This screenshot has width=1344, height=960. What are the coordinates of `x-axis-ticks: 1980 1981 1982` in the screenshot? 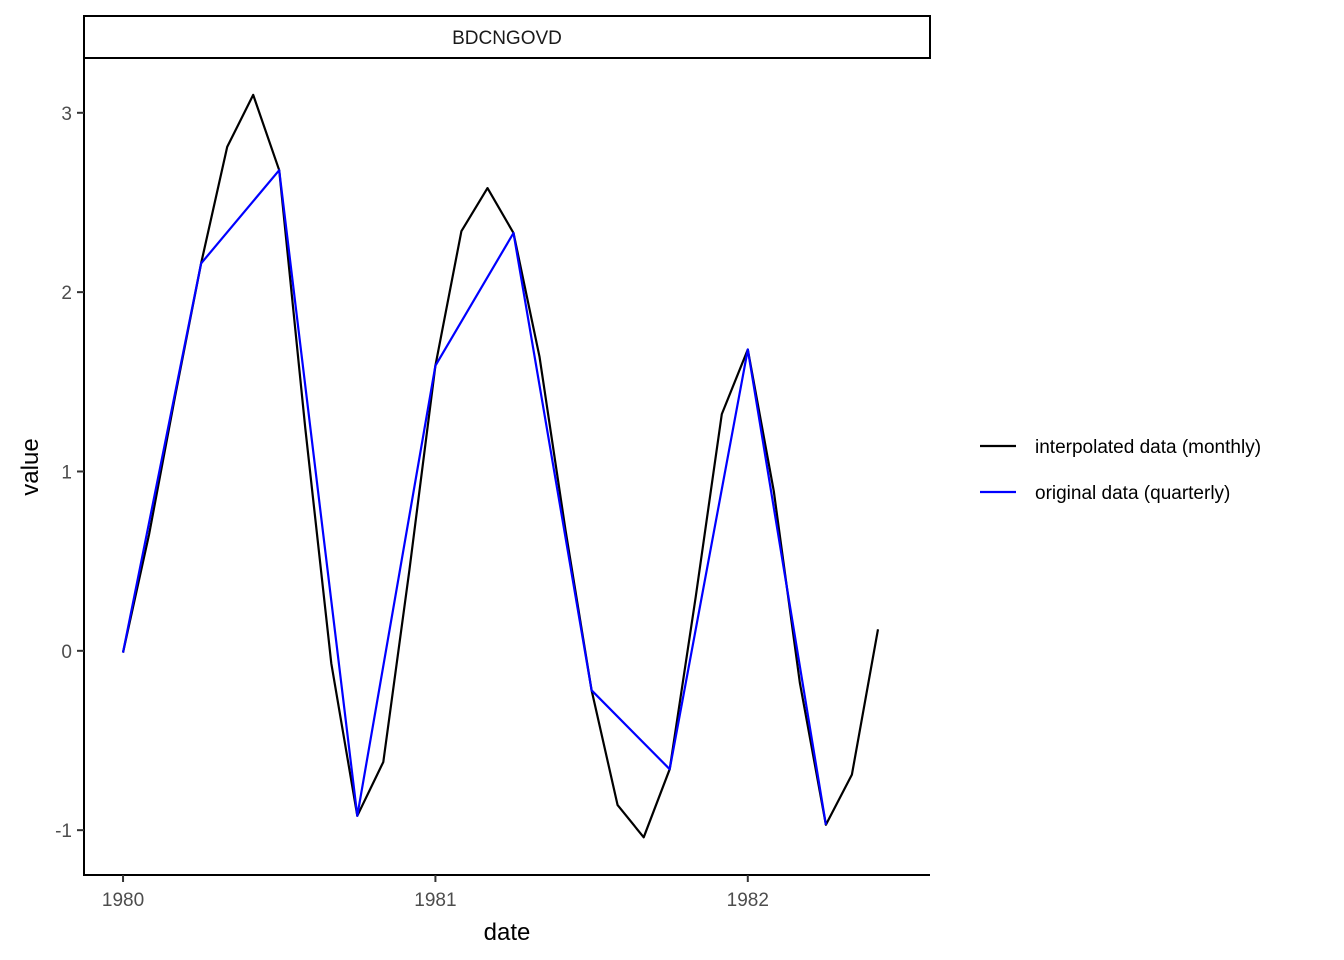 It's located at (435, 893).